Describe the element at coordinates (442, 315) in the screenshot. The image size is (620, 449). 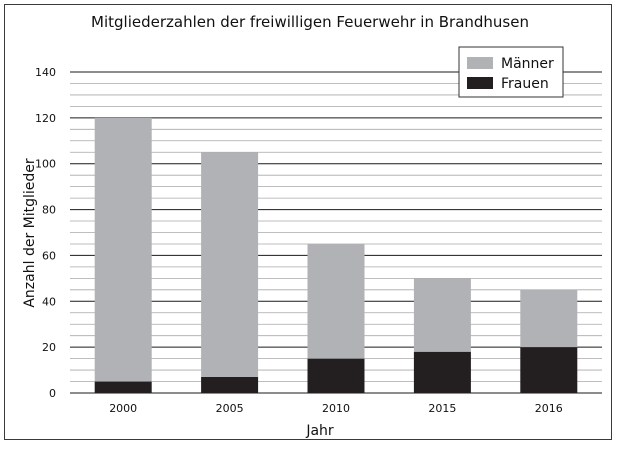
I see `bar-männer-2015` at that location.